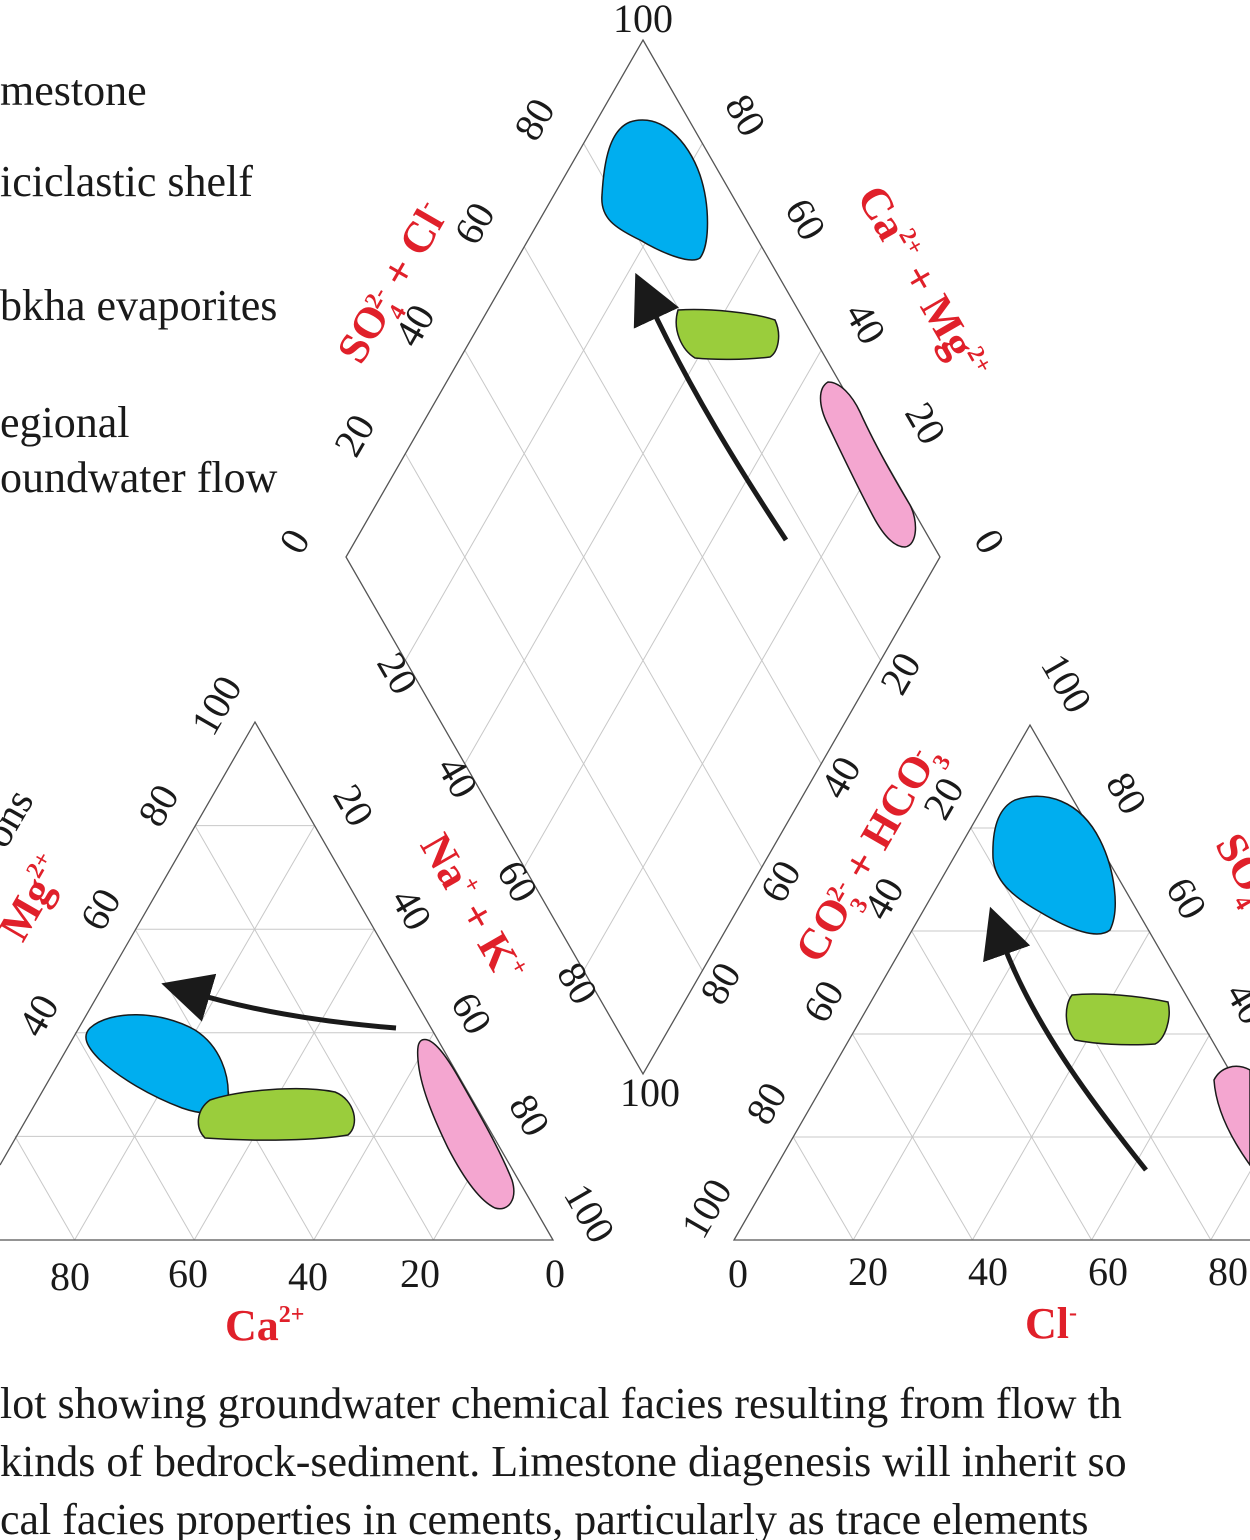 The width and height of the screenshot is (1250, 1540). I want to click on anion-right-tick-60: 60, so click(1186, 898).